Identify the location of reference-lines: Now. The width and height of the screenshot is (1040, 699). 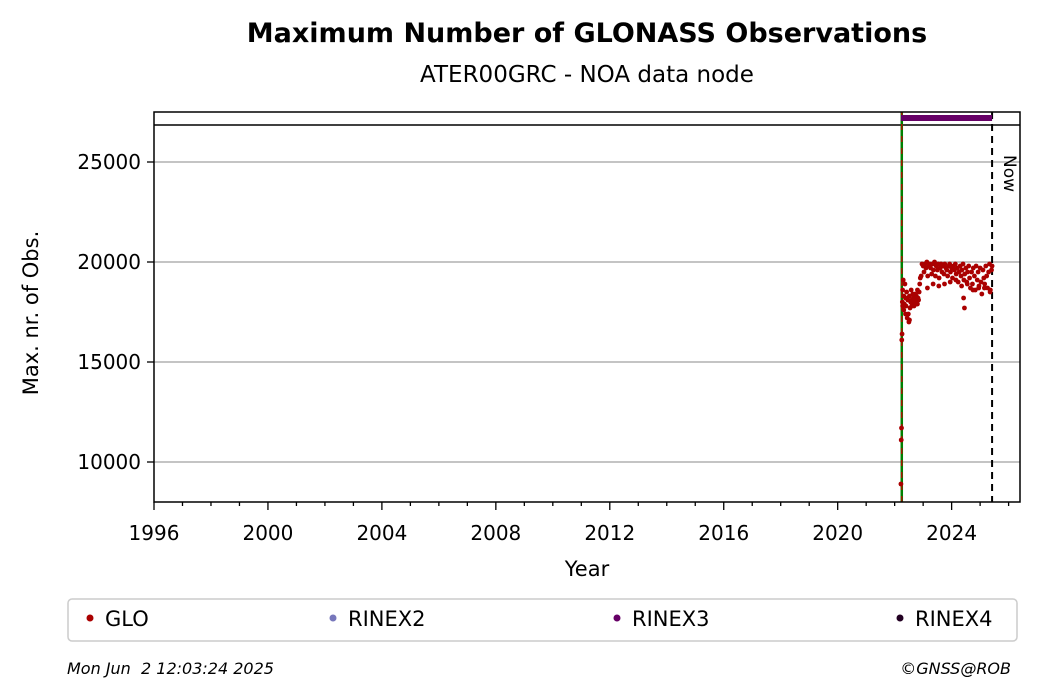
(959, 307).